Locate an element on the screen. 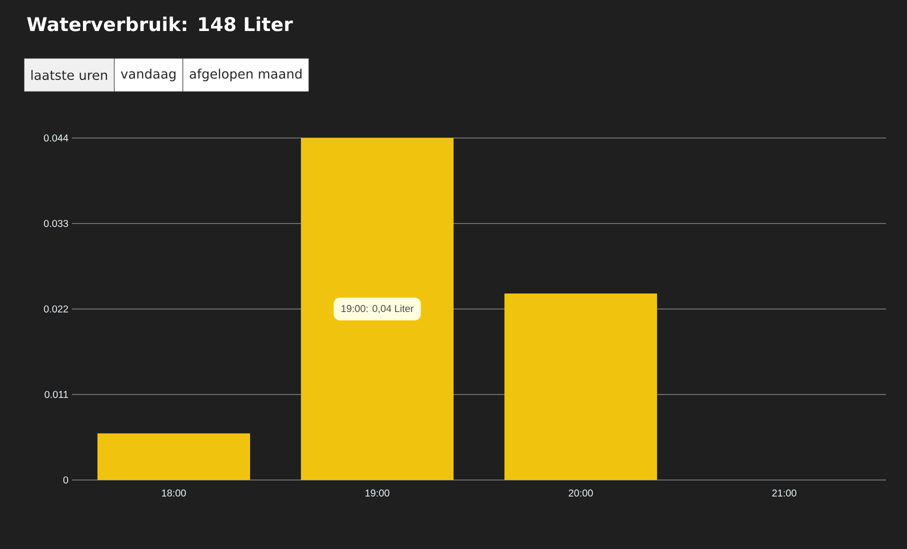 The width and height of the screenshot is (907, 549). x-tick-label: 19:00 is located at coordinates (378, 493).